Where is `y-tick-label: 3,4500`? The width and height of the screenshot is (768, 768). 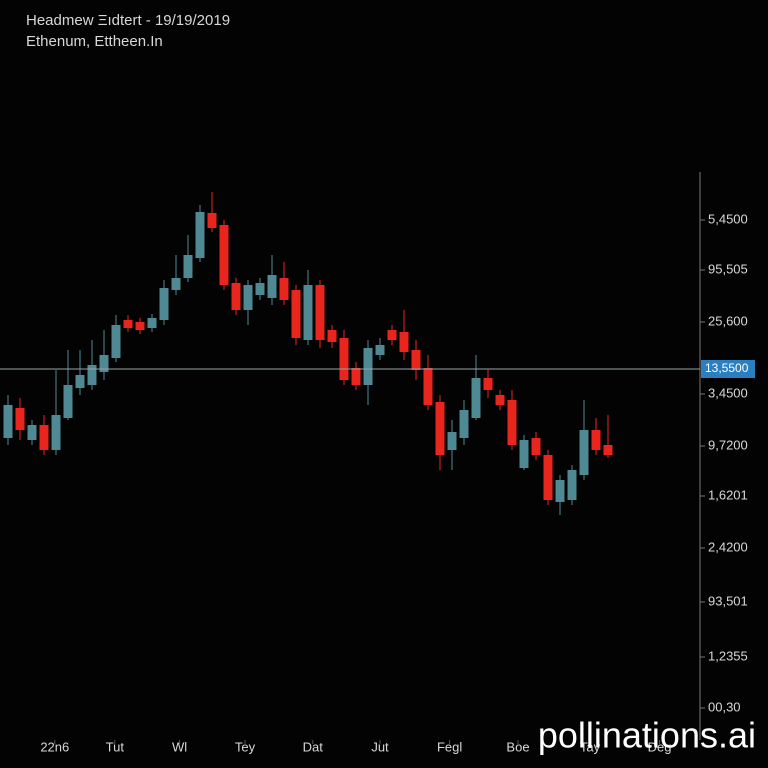
y-tick-label: 3,4500 is located at coordinates (728, 392).